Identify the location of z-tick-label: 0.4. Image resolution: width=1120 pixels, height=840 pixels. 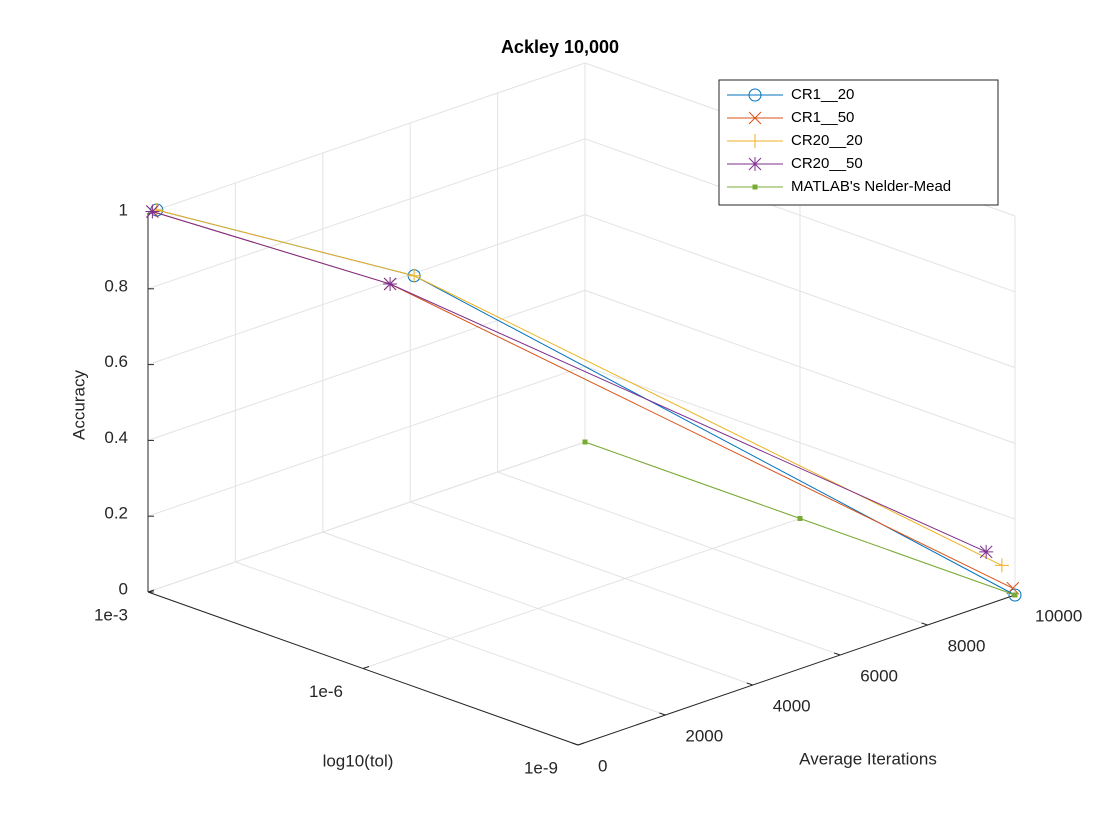
(116, 437).